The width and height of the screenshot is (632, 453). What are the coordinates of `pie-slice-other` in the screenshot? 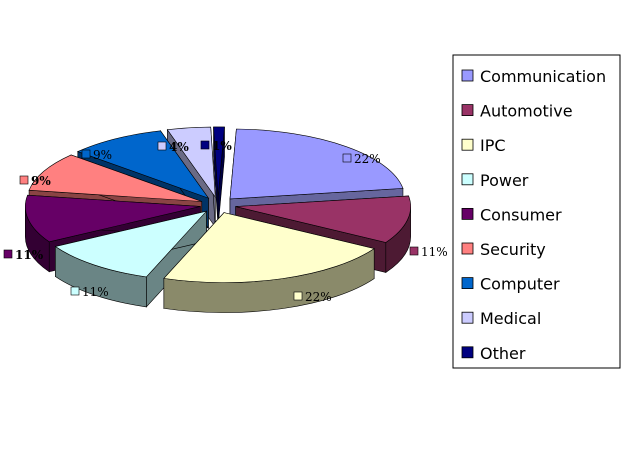 It's located at (219, 176).